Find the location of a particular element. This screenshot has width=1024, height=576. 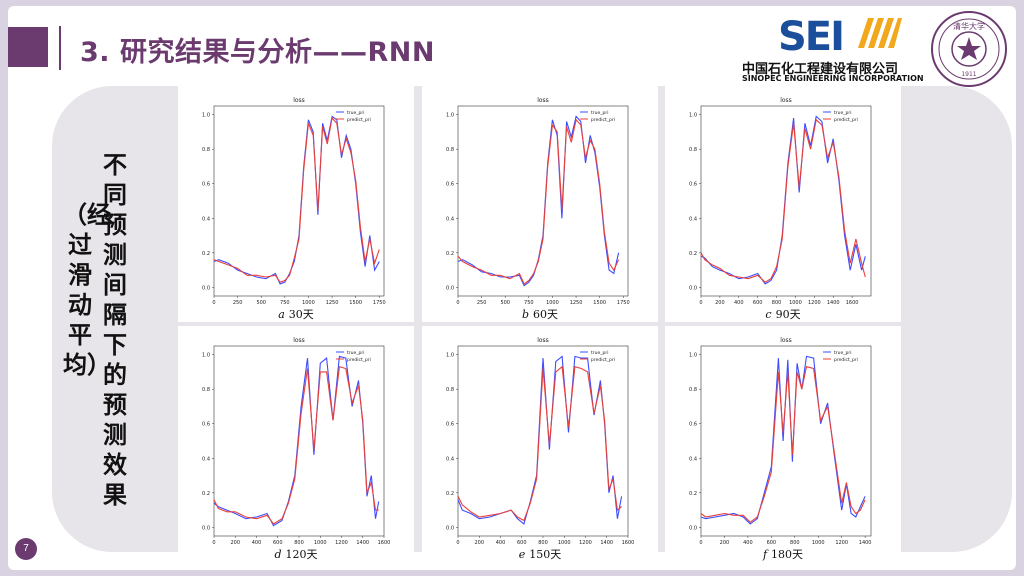

university-seal-icon: 清华大学 1911 is located at coordinates (969, 49).